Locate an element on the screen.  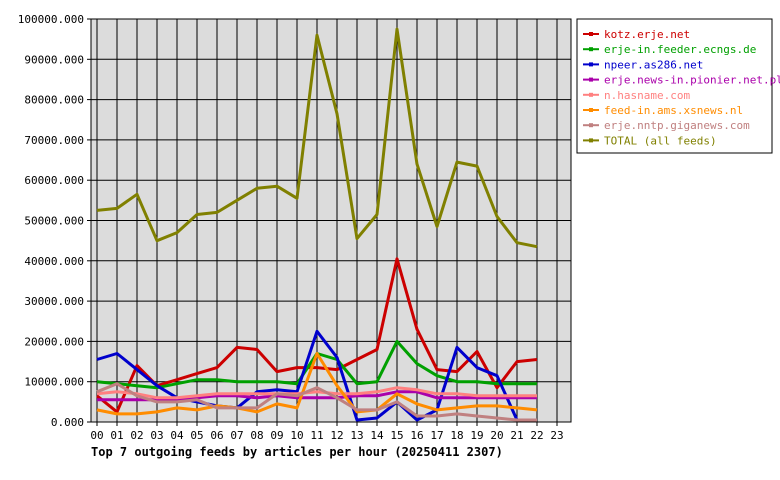
x-tick-label: 01 is located at coordinates (116, 435).